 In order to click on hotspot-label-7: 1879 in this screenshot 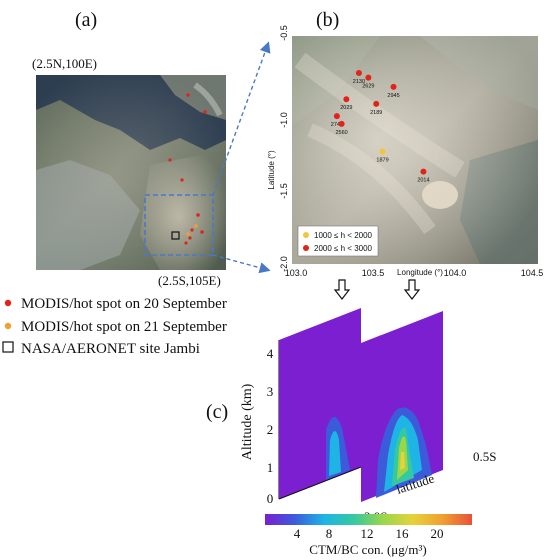, I will do `click(382, 161)`.